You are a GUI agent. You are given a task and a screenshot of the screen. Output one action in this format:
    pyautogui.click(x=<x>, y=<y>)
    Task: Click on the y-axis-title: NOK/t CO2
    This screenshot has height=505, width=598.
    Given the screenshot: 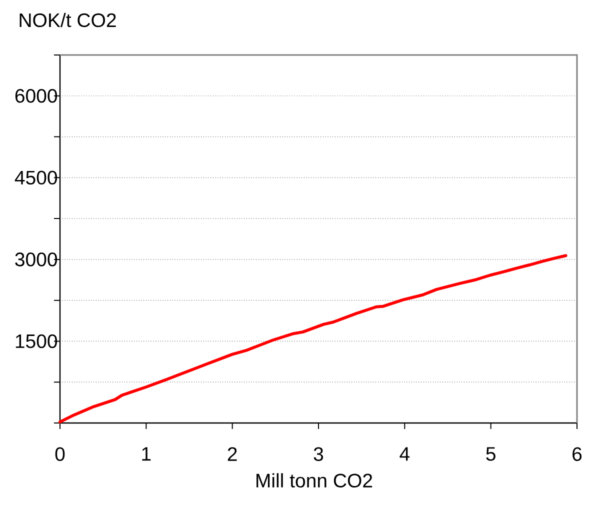 What is the action you would take?
    pyautogui.click(x=68, y=20)
    